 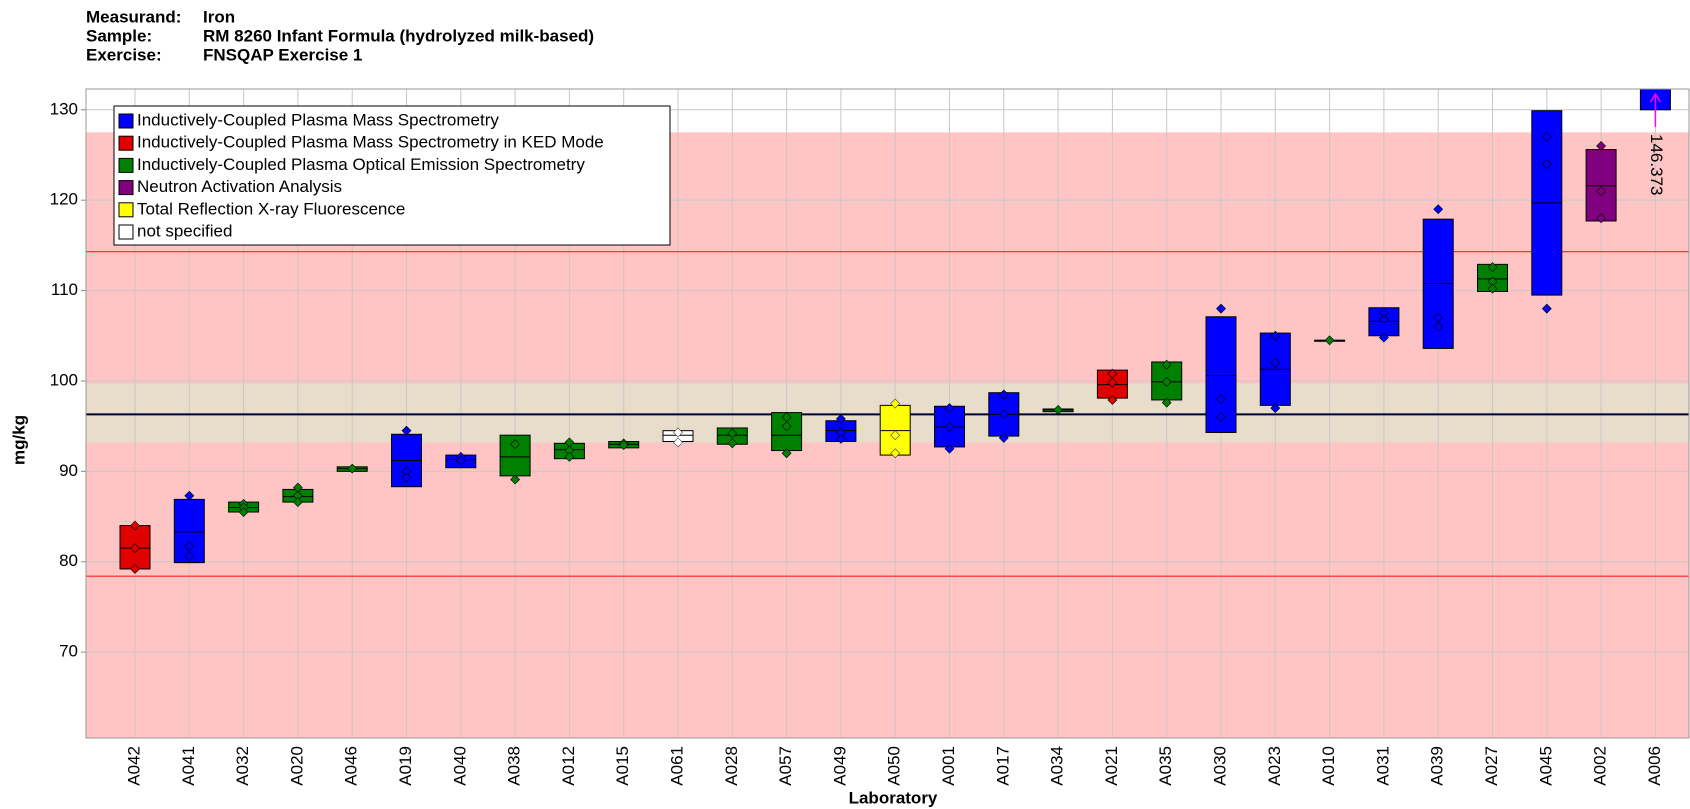 I want to click on x-tick-label: A021, so click(x=1111, y=766).